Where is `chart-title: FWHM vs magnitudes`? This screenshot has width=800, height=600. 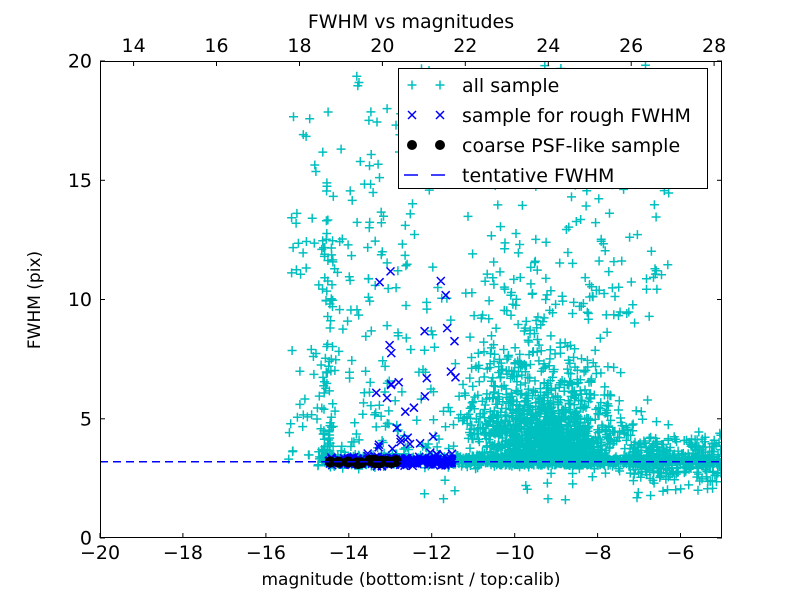
chart-title: FWHM vs magnitudes is located at coordinates (411, 22).